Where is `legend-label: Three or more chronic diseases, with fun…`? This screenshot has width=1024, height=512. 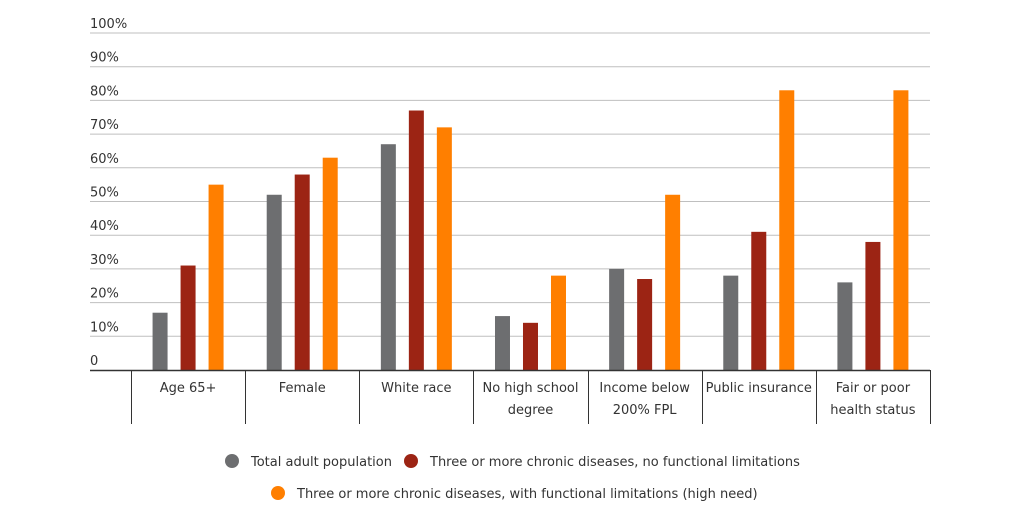 legend-label: Three or more chronic diseases, with fun… is located at coordinates (527, 494).